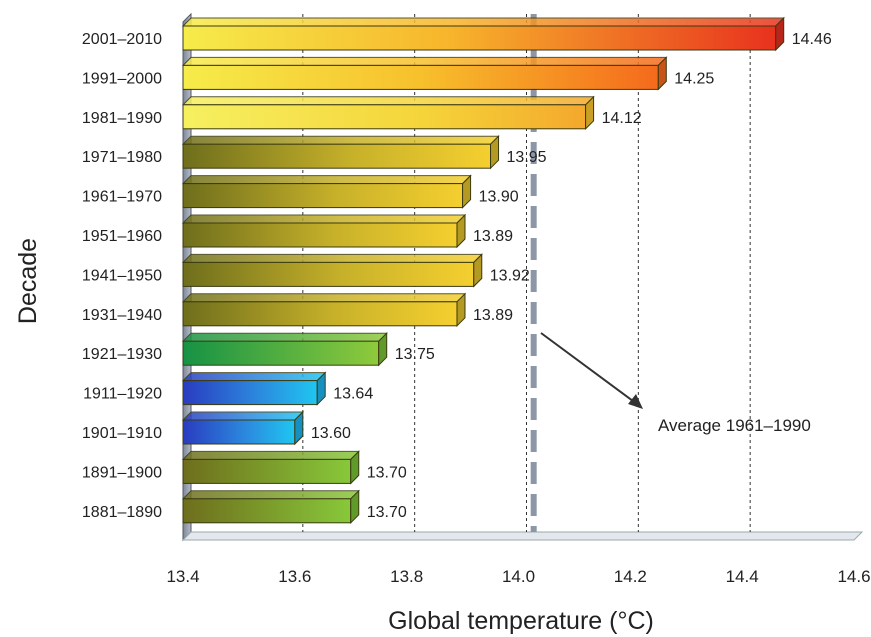  I want to click on category-label: 1951–1960, so click(122, 236).